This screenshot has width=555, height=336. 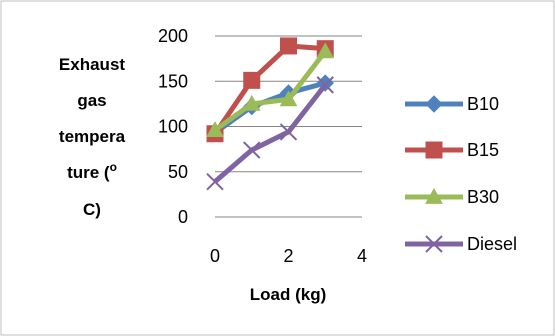 What do you see at coordinates (362, 256) in the screenshot?
I see `x-tick-label: 4` at bounding box center [362, 256].